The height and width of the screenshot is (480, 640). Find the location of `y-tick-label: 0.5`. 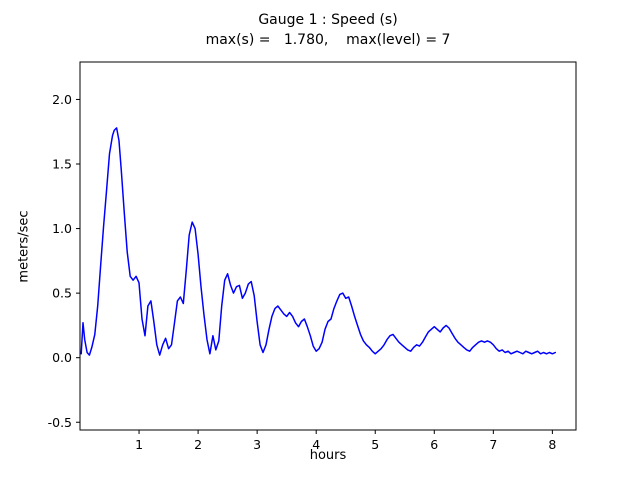

y-tick-label: 0.5 is located at coordinates (62, 293).